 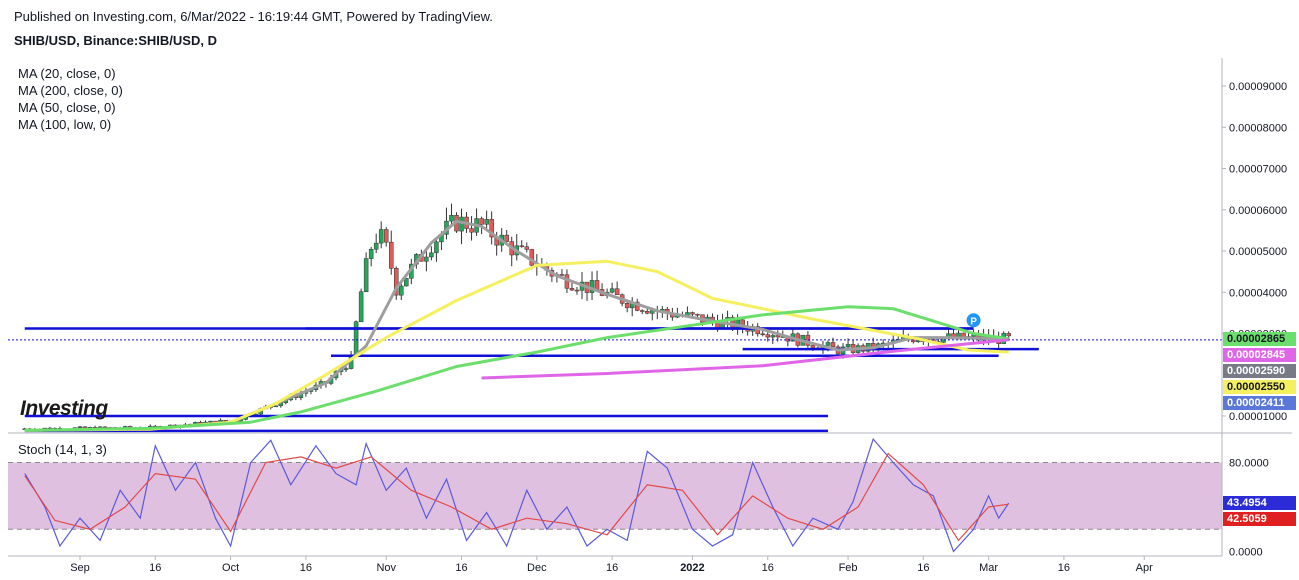 What do you see at coordinates (64, 408) in the screenshot?
I see `investing-watermark: Investing` at bounding box center [64, 408].